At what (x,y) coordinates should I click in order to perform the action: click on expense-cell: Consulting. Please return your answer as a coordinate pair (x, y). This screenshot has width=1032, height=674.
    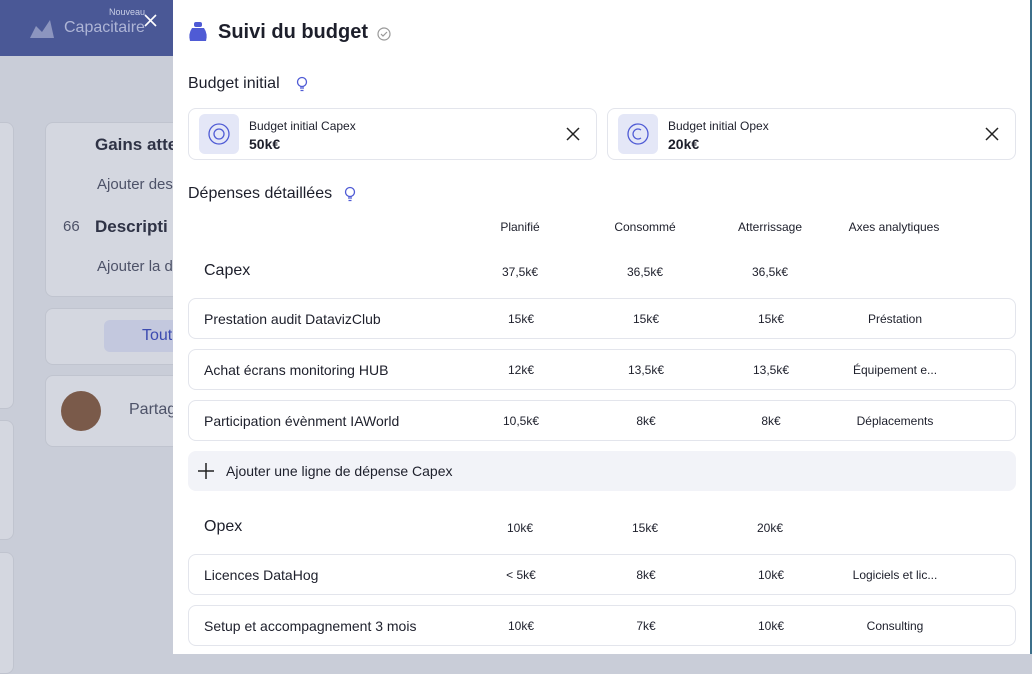
    Looking at the image, I should click on (895, 626).